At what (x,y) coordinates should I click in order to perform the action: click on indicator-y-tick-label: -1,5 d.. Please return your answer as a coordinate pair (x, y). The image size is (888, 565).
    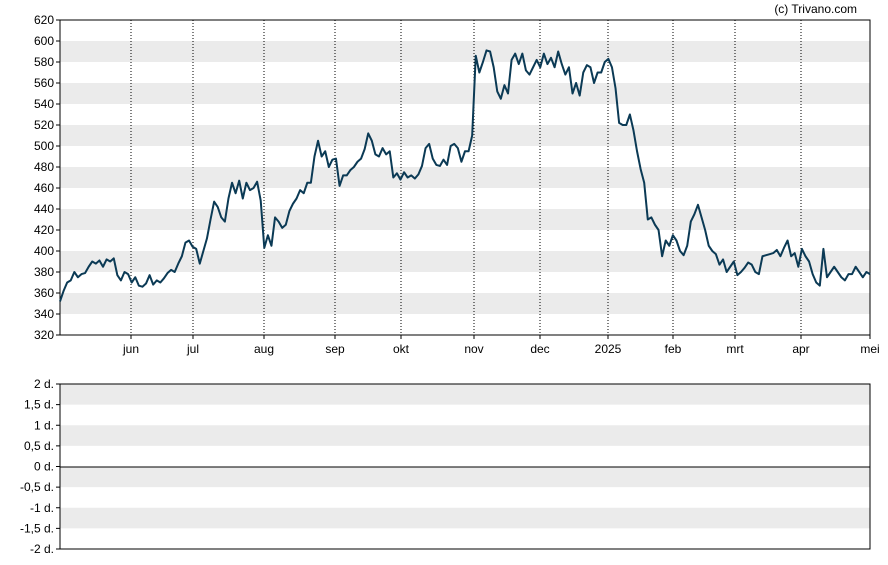
    Looking at the image, I should click on (37, 528).